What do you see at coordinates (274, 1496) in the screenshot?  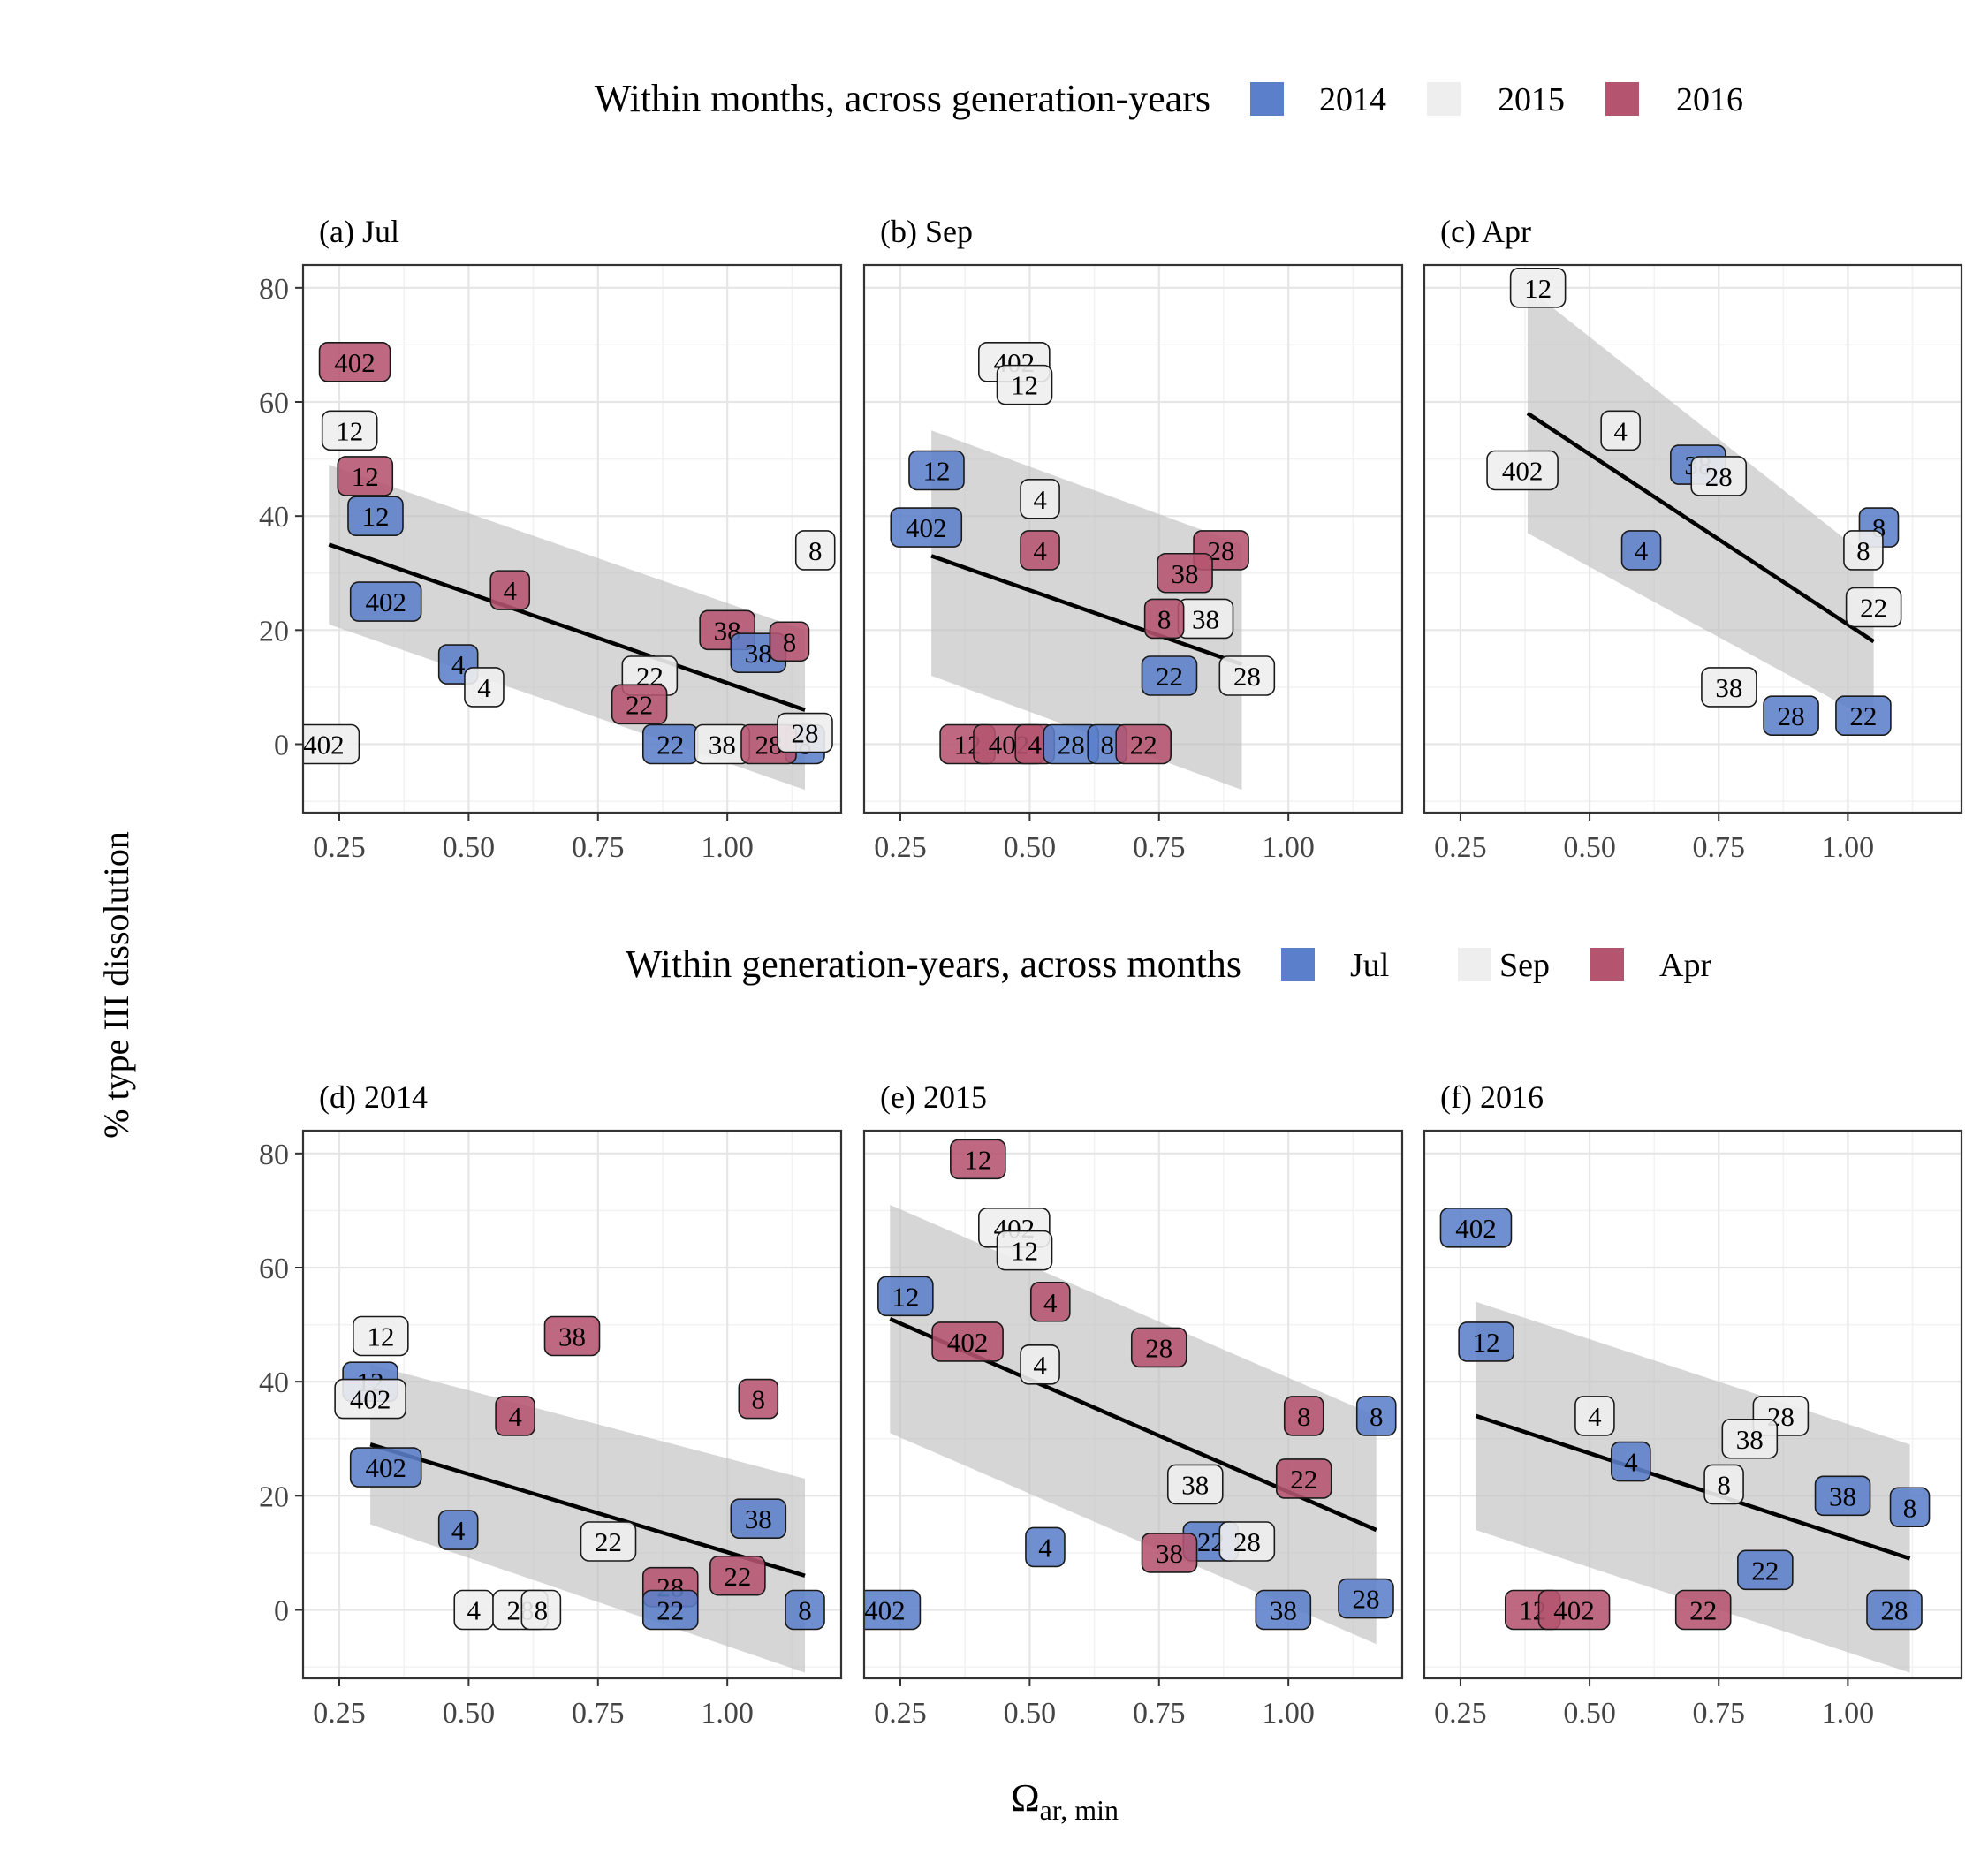 I see `y-tick-label: 20` at bounding box center [274, 1496].